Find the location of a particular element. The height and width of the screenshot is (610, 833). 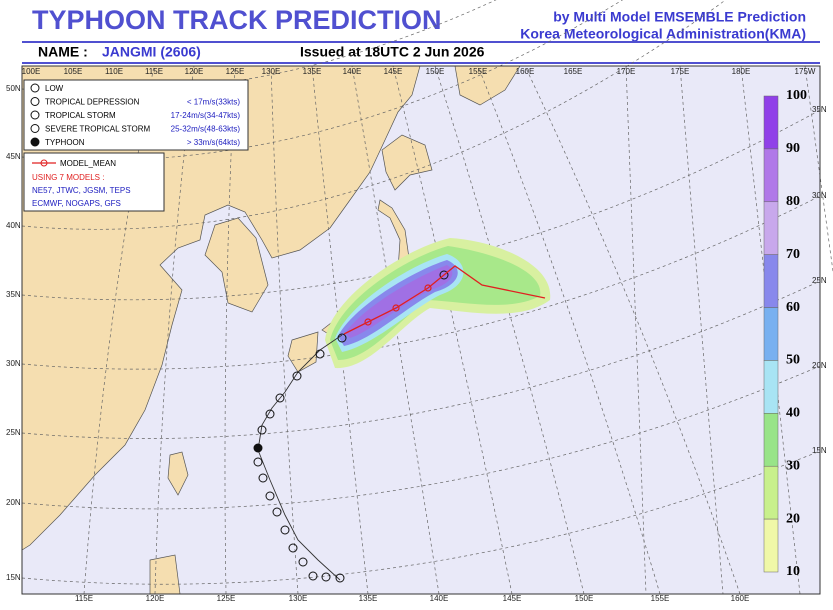

top-label: 175W is located at coordinates (805, 71).